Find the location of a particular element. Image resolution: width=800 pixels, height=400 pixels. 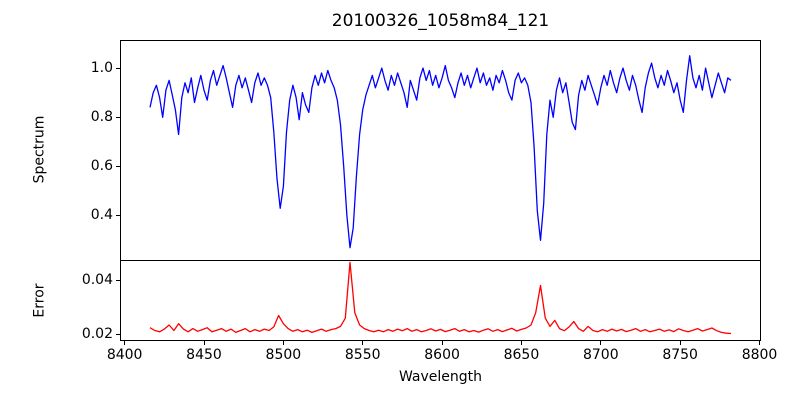

error-line is located at coordinates (440, 298).